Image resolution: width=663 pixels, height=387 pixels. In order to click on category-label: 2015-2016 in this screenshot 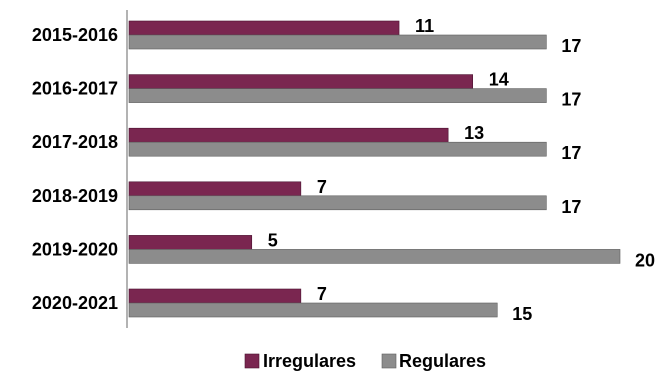, I will do `click(75, 35)`.